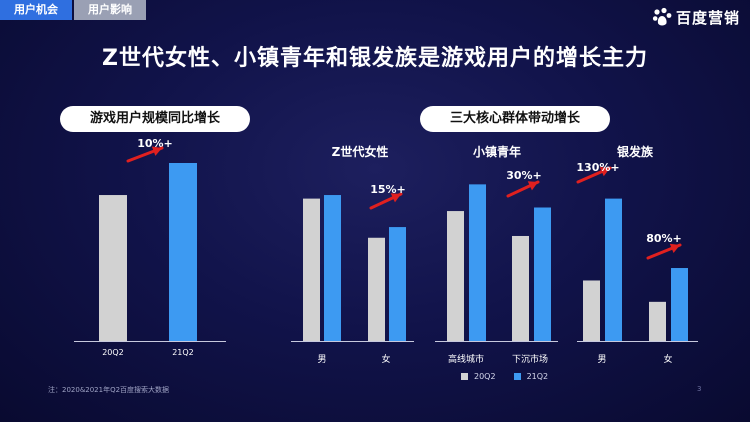  What do you see at coordinates (485, 376) in the screenshot?
I see `legend-label-2020: 20Q2` at bounding box center [485, 376].